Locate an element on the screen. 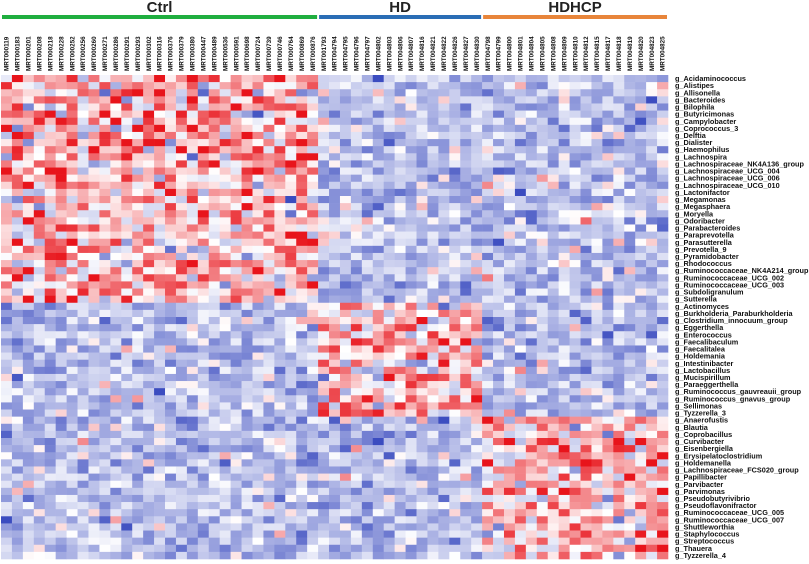 This screenshot has height=564, width=809. genus-label: g_Tyzzerella_4 is located at coordinates (701, 555).